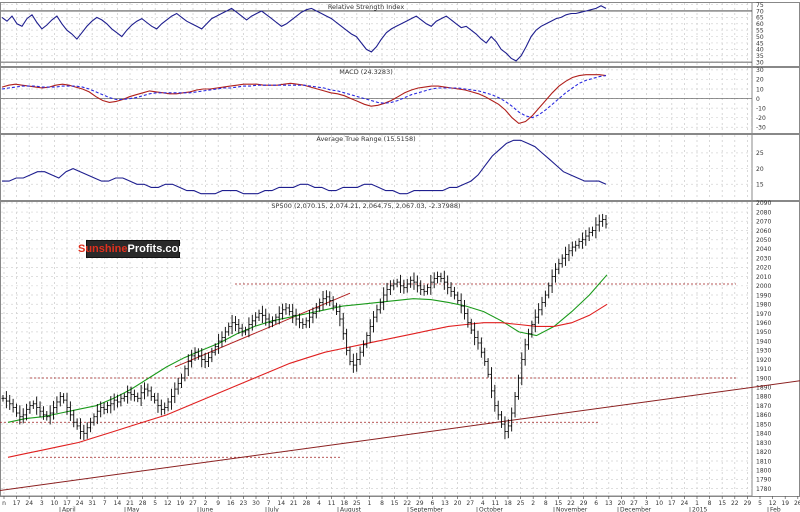 The width and height of the screenshot is (800, 512). I want to click on x-tick-label: 7, so click(269, 503).